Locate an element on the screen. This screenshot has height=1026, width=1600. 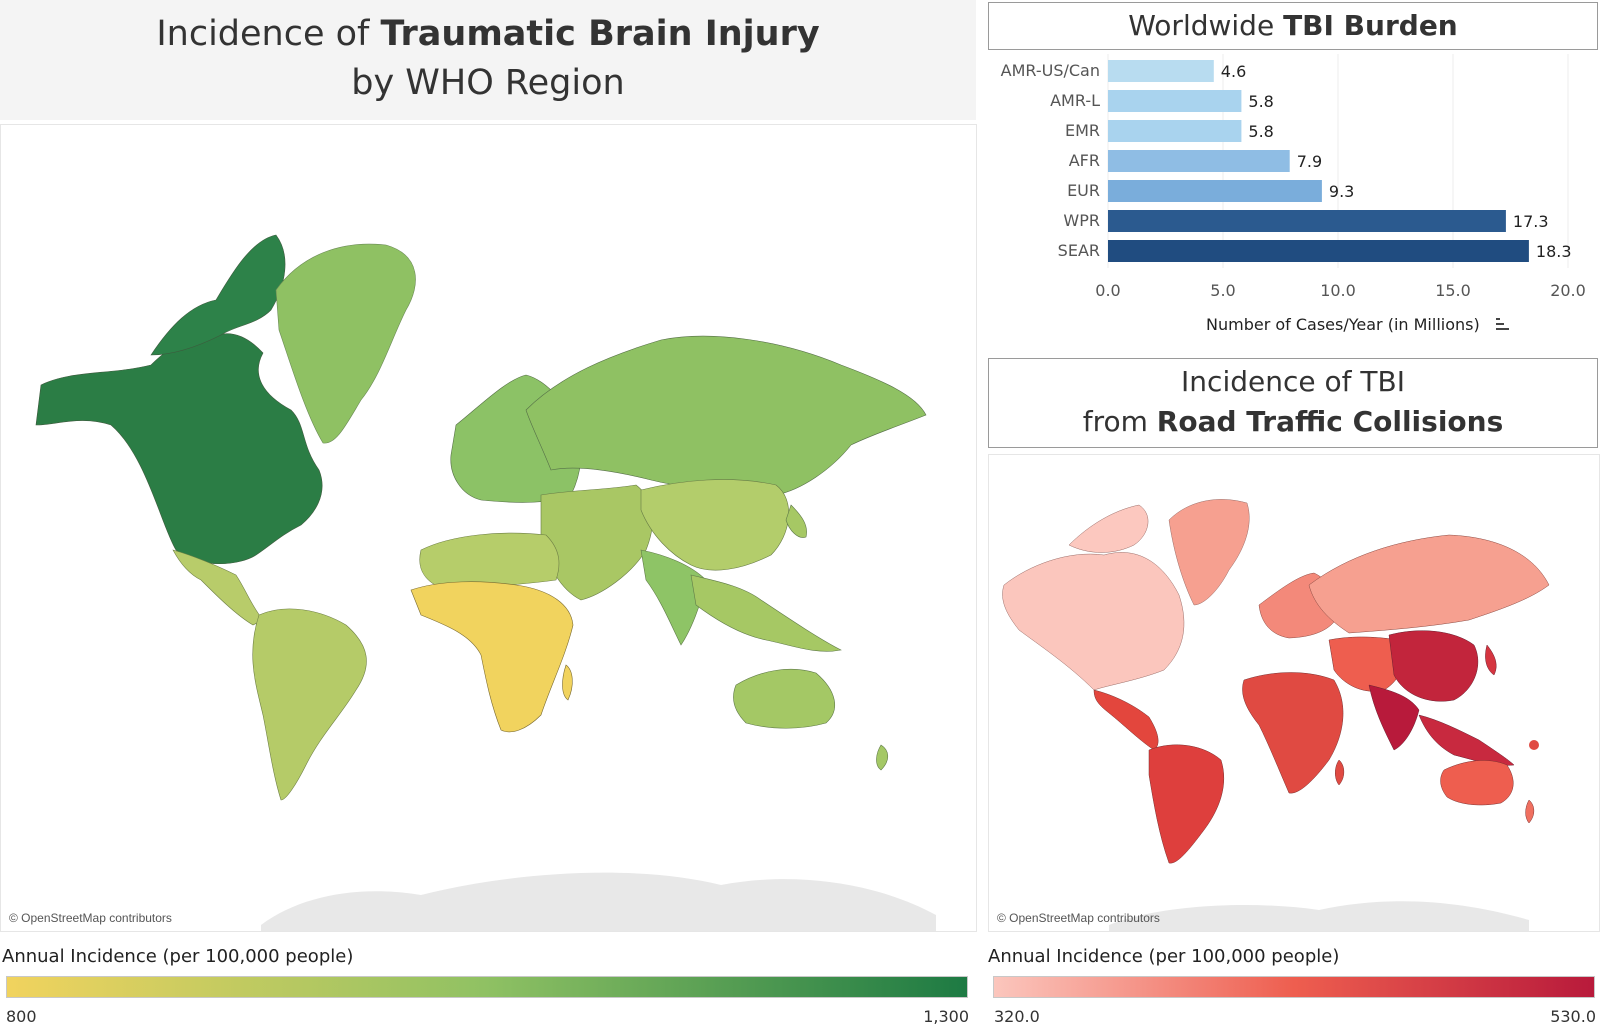
main-title-prefix: Incidence of is located at coordinates (268, 34).